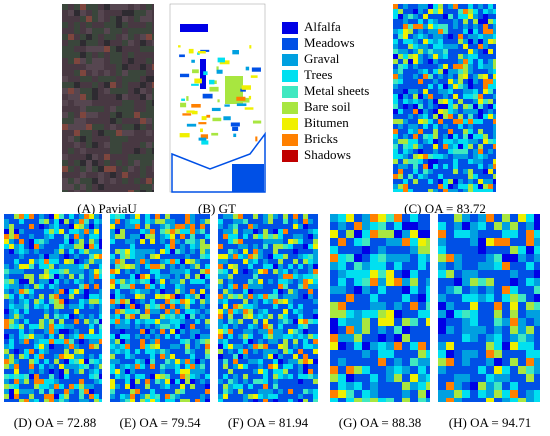 The image size is (550, 436). I want to click on legend-label: Trees, so click(318, 74).